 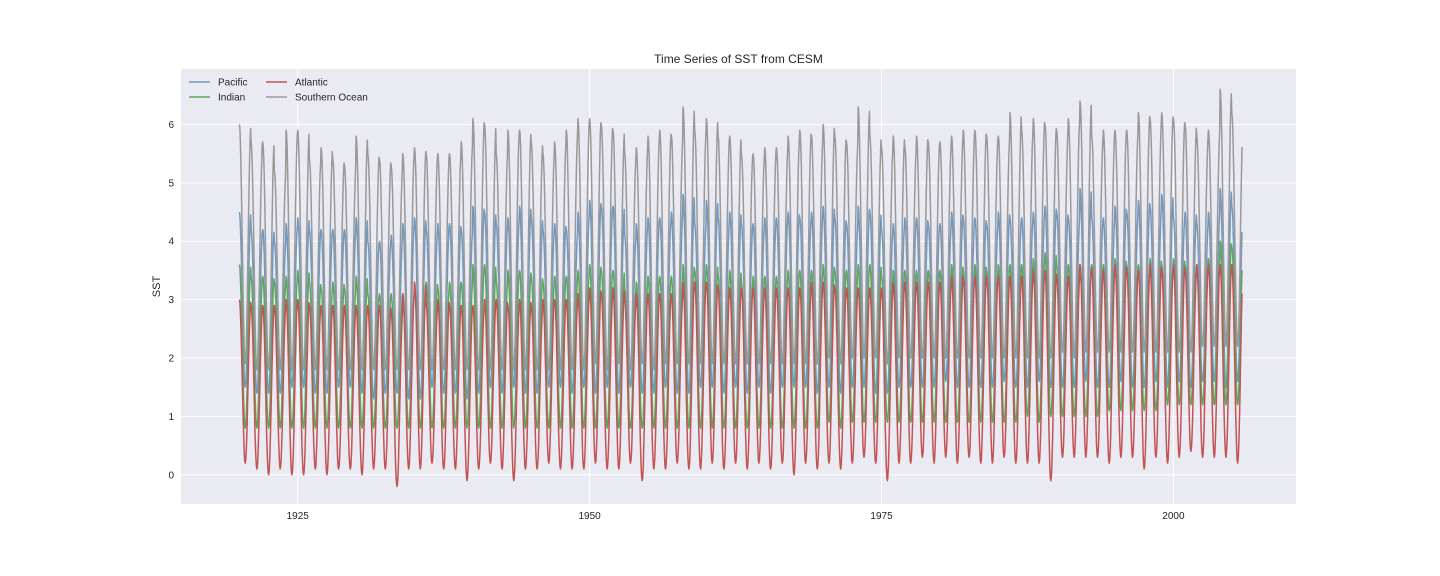 I want to click on y-tick-label: 0, so click(x=171, y=475).